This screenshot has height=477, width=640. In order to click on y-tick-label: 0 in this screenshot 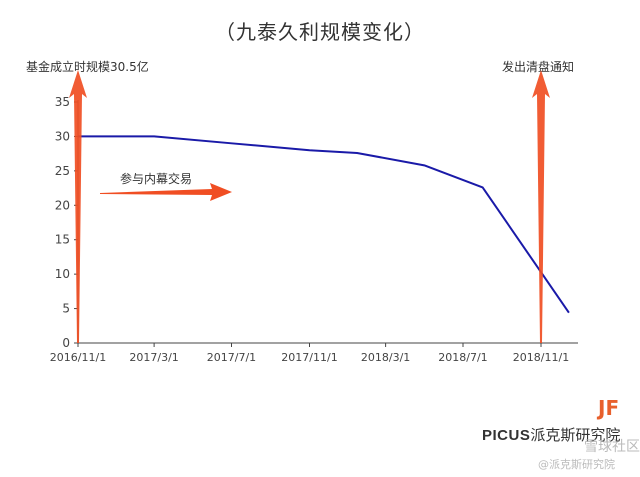, I will do `click(66, 343)`.